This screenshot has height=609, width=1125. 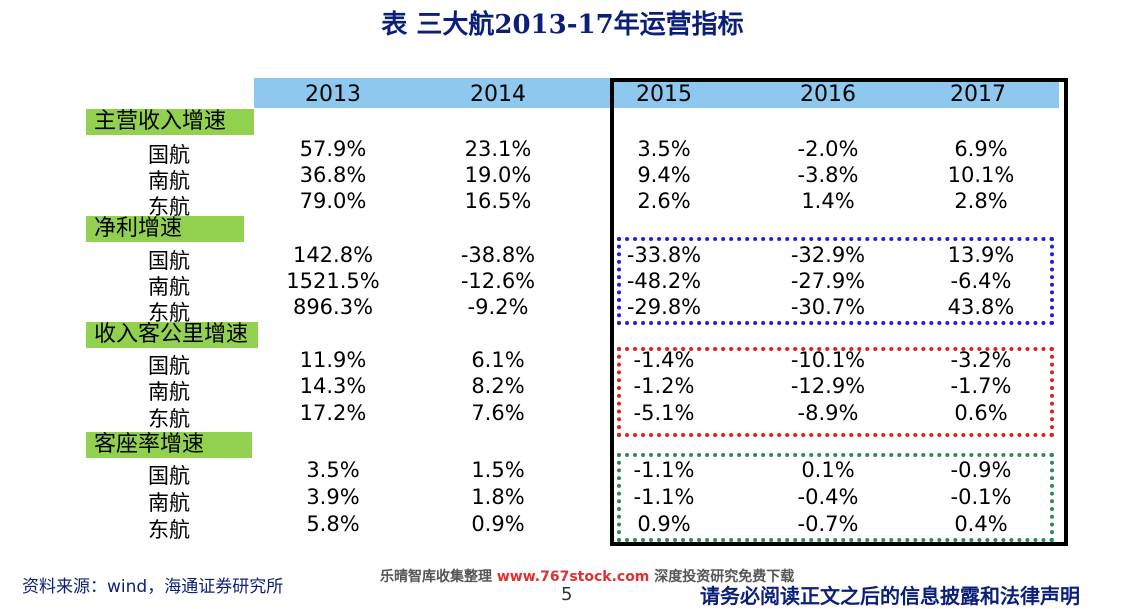 I want to click on table-cell: -12.6%, so click(x=498, y=281).